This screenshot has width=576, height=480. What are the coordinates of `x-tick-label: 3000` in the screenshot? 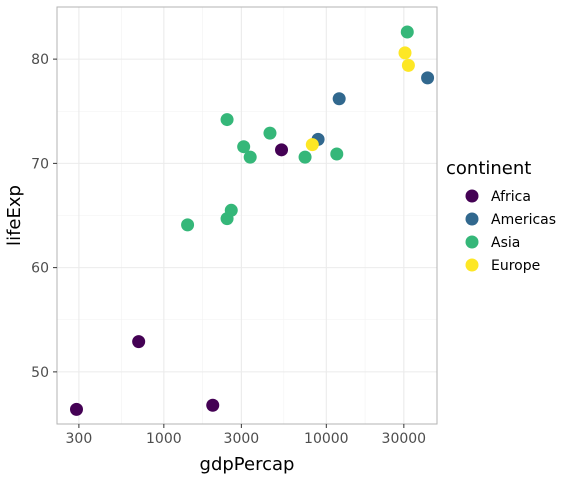 It's located at (242, 439).